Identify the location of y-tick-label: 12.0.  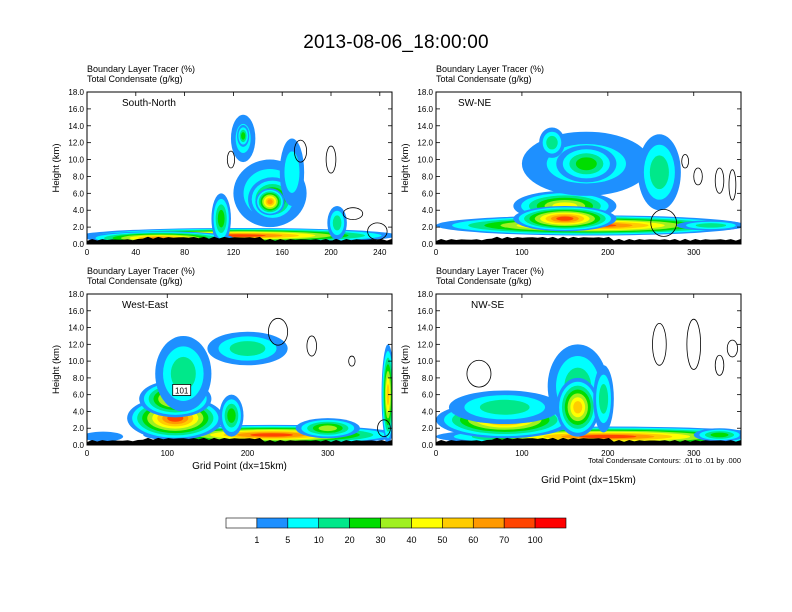
(76, 344).